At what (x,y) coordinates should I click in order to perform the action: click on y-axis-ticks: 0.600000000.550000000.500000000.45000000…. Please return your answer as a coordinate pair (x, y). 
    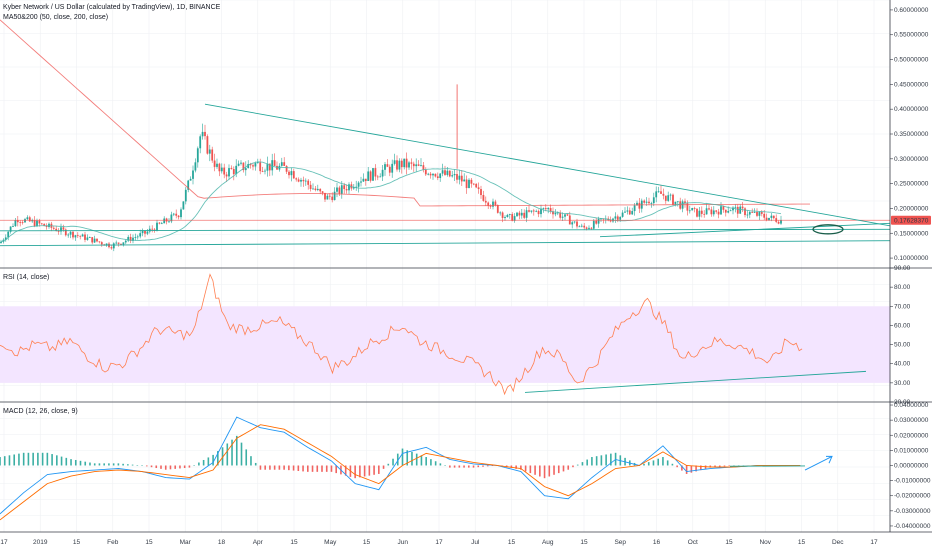
    Looking at the image, I should click on (910, 268).